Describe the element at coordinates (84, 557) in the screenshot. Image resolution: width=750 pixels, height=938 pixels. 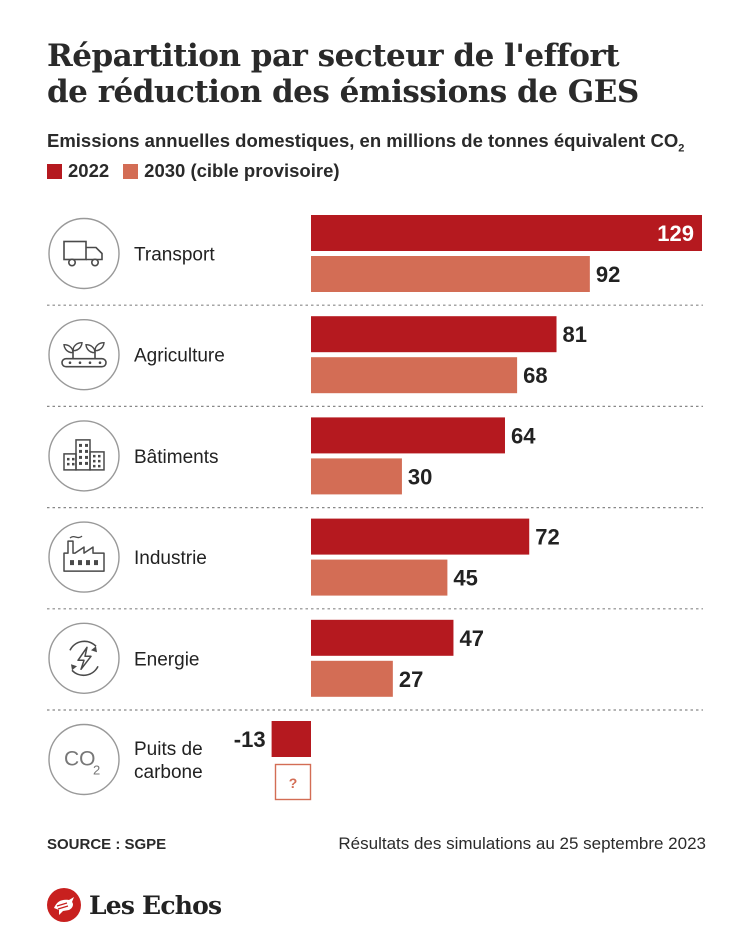
I see `factory-icon` at that location.